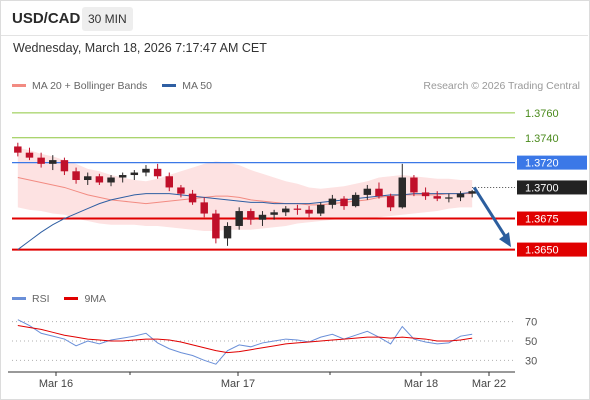  Describe the element at coordinates (531, 342) in the screenshot. I see `rsi-tick-label: 50` at that location.